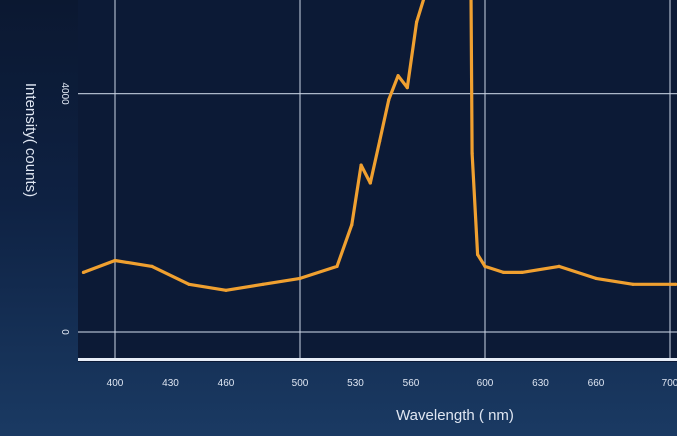 This screenshot has height=436, width=677. Describe the element at coordinates (64, 93) in the screenshot. I see `y-tick-label-4000: 4000` at that location.